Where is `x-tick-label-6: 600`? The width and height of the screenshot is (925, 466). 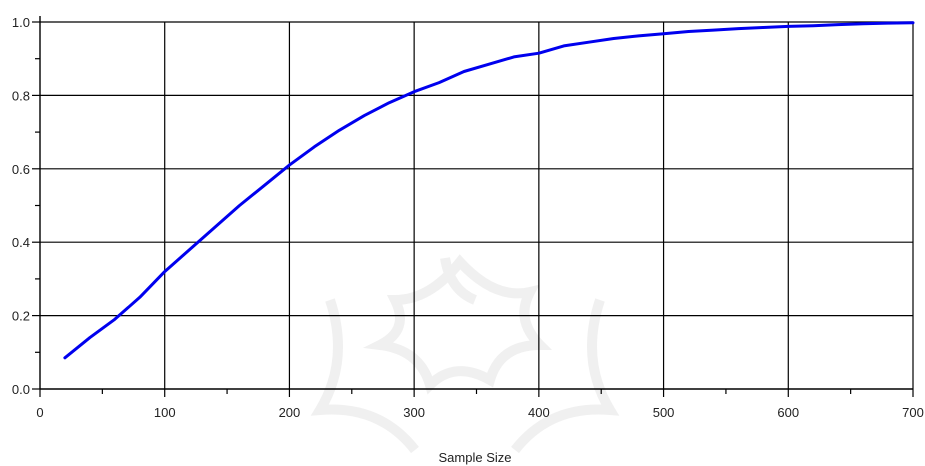 x-tick-label-6: 600 is located at coordinates (788, 412).